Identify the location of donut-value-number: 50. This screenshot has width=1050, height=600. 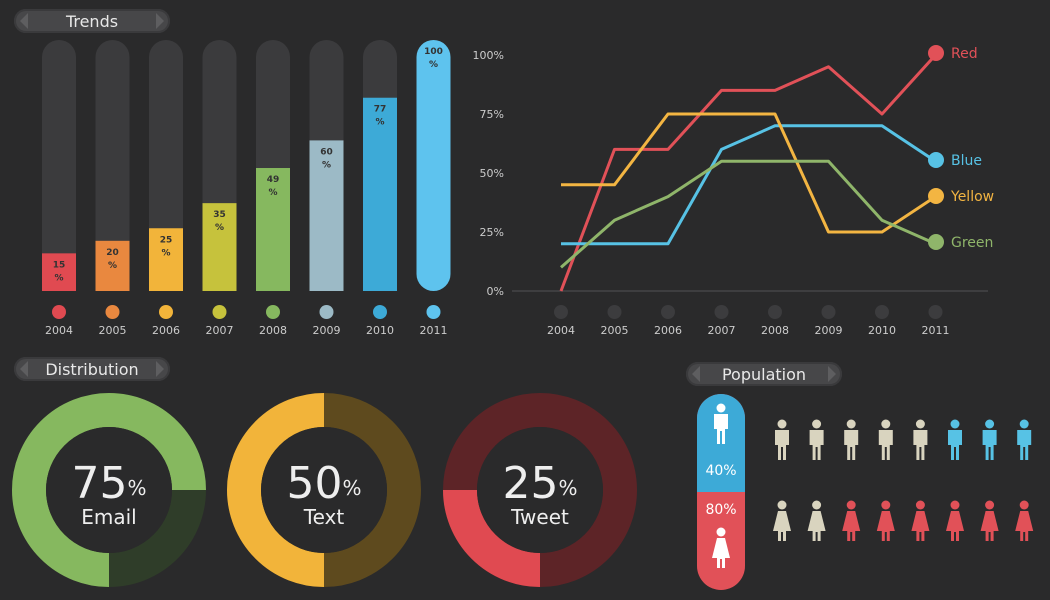
(314, 483).